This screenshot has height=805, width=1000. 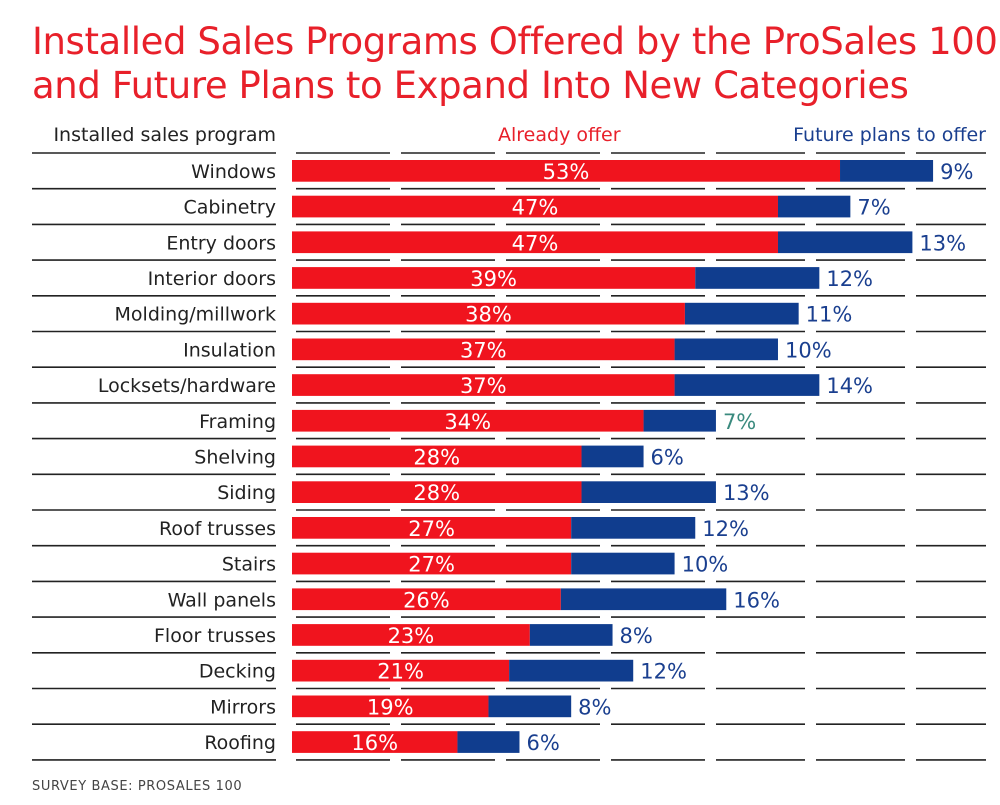 I want to click on survey-base-note: SURVEY BASE: PROSALES 100, so click(x=137, y=786).